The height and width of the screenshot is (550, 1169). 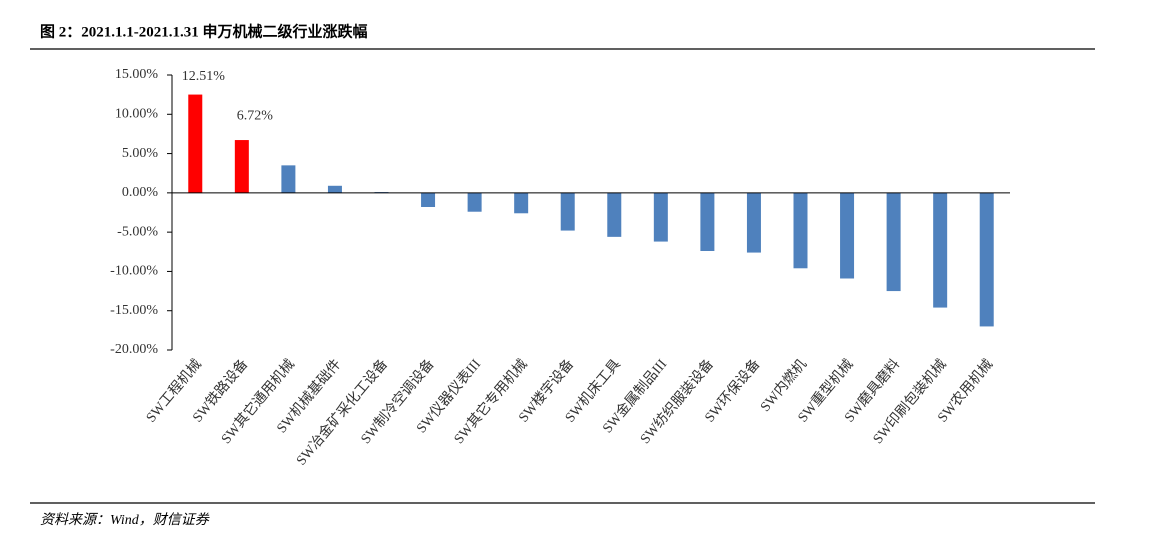 What do you see at coordinates (255, 115) in the screenshot?
I see `value-label: 6.72%` at bounding box center [255, 115].